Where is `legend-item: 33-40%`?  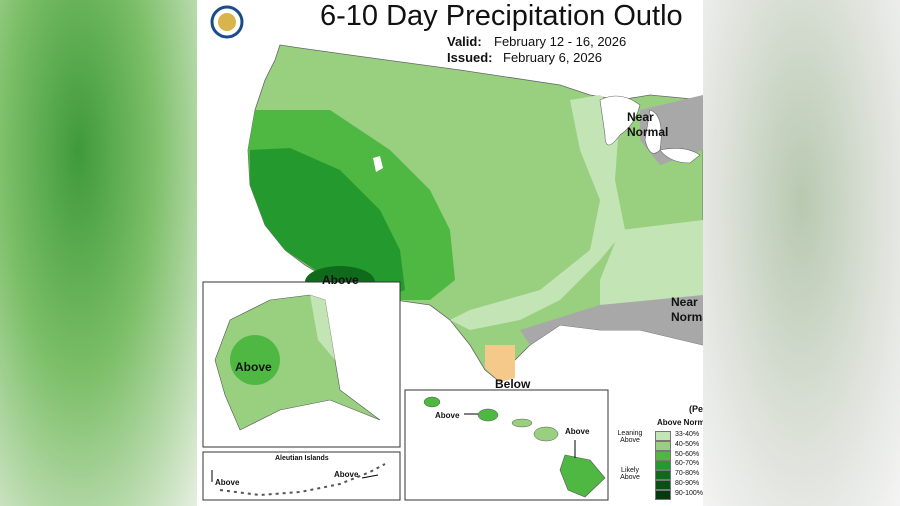 legend-item: 33-40% is located at coordinates (687, 434).